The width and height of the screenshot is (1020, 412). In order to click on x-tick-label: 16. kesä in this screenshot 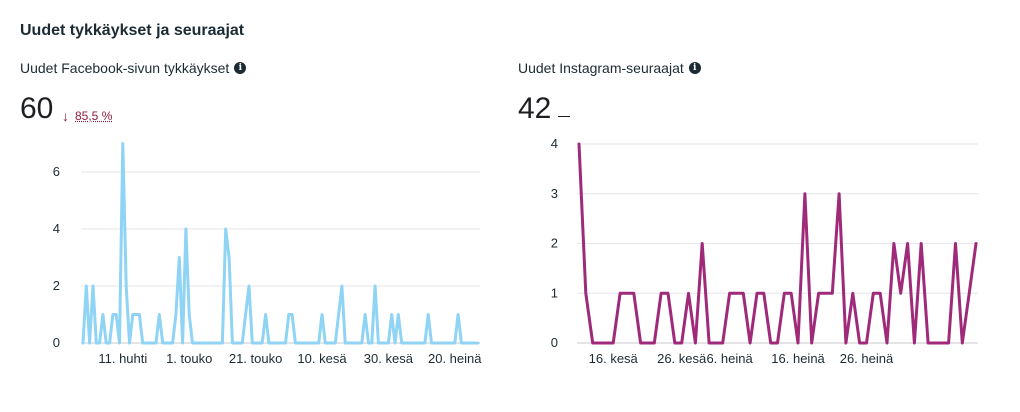, I will do `click(614, 358)`.